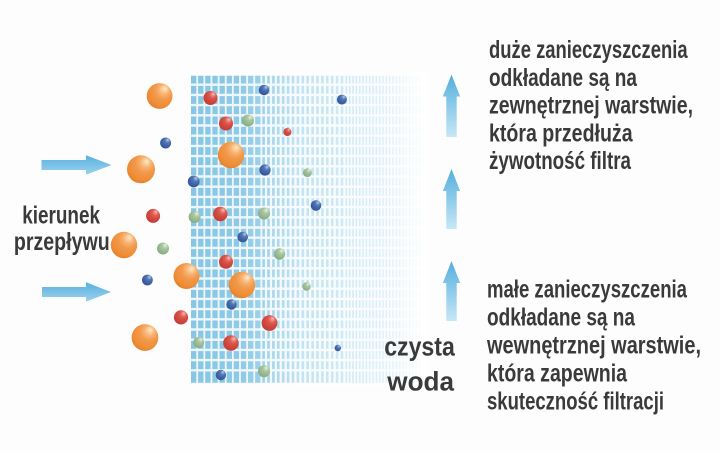  Describe the element at coordinates (561, 133) in the screenshot. I see `svg-text: która przedłuża` at that location.